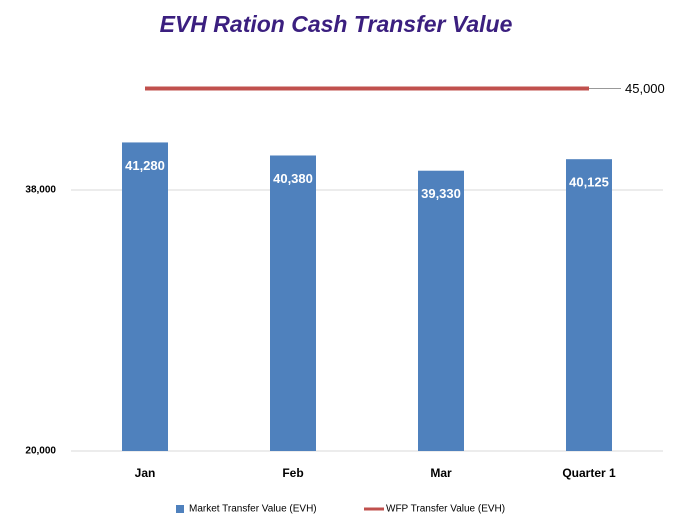 This screenshot has height=515, width=673. What do you see at coordinates (441, 193) in the screenshot?
I see `data-label: 39,330` at bounding box center [441, 193].